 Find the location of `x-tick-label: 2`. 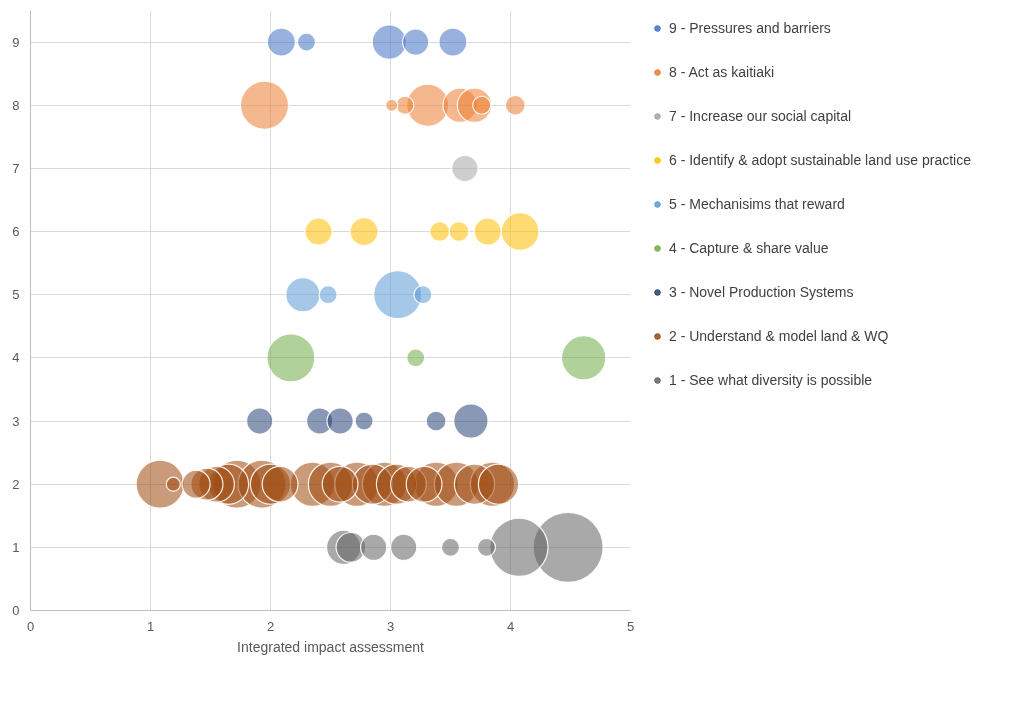

x-tick-label: 2 is located at coordinates (270, 626).